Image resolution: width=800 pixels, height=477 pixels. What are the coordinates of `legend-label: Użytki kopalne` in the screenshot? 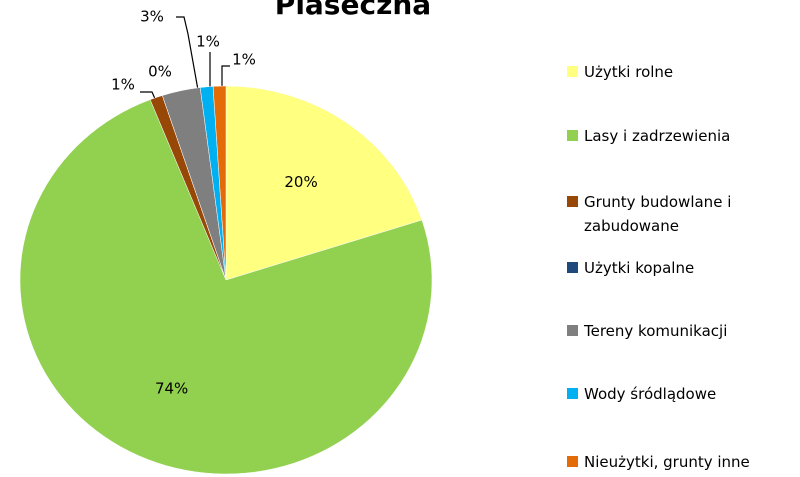 It's located at (639, 268).